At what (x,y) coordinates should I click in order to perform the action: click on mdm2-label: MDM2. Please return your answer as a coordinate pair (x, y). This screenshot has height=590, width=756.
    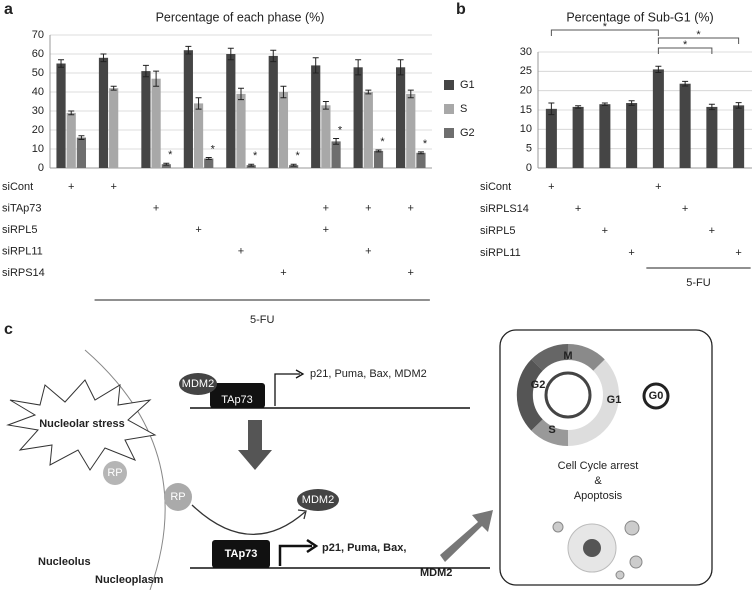
    Looking at the image, I should click on (198, 384).